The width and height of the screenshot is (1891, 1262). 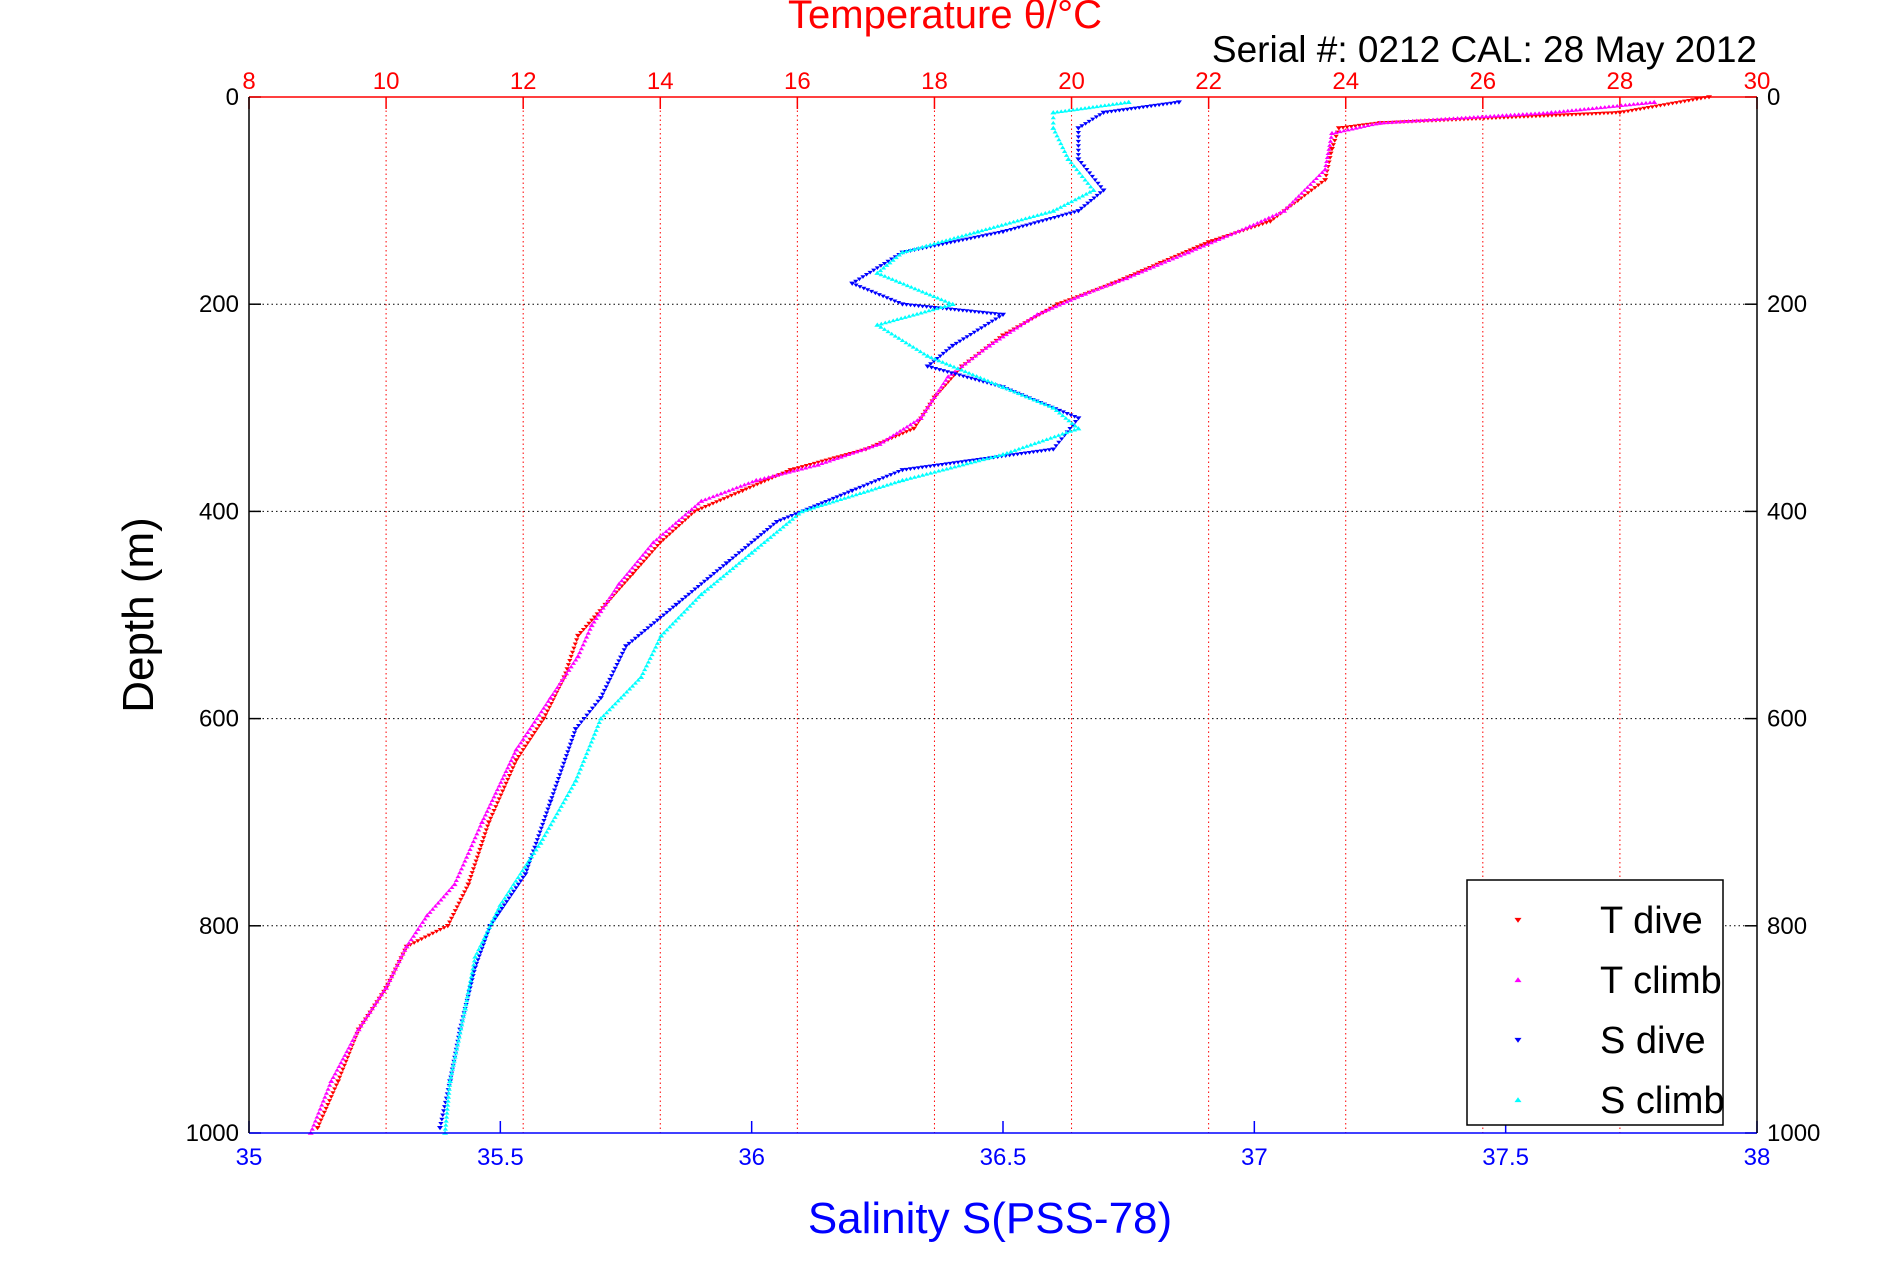 I want to click on depth-tick-label-right: 0, so click(x=1773, y=97).